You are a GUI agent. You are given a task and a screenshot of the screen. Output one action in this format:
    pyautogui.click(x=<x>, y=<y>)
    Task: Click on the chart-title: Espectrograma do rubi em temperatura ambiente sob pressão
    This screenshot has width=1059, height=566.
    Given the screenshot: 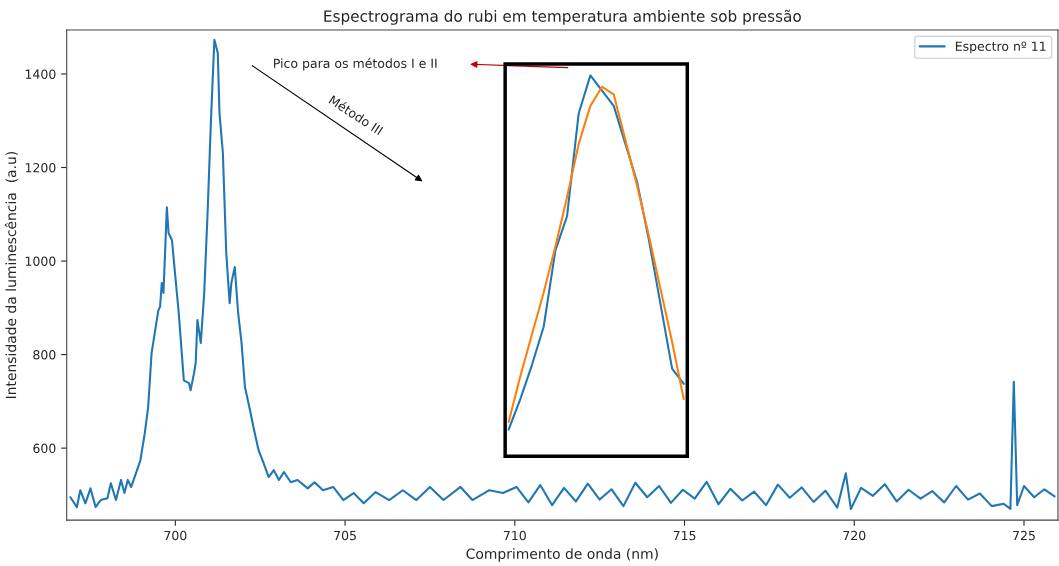 What is the action you would take?
    pyautogui.click(x=562, y=17)
    